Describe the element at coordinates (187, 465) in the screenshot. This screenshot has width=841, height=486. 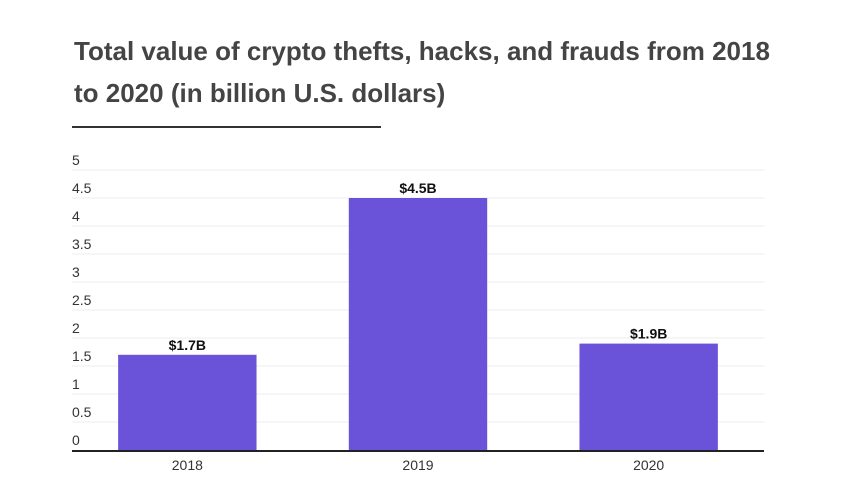
I see `x-tick-label: 2018` at that location.